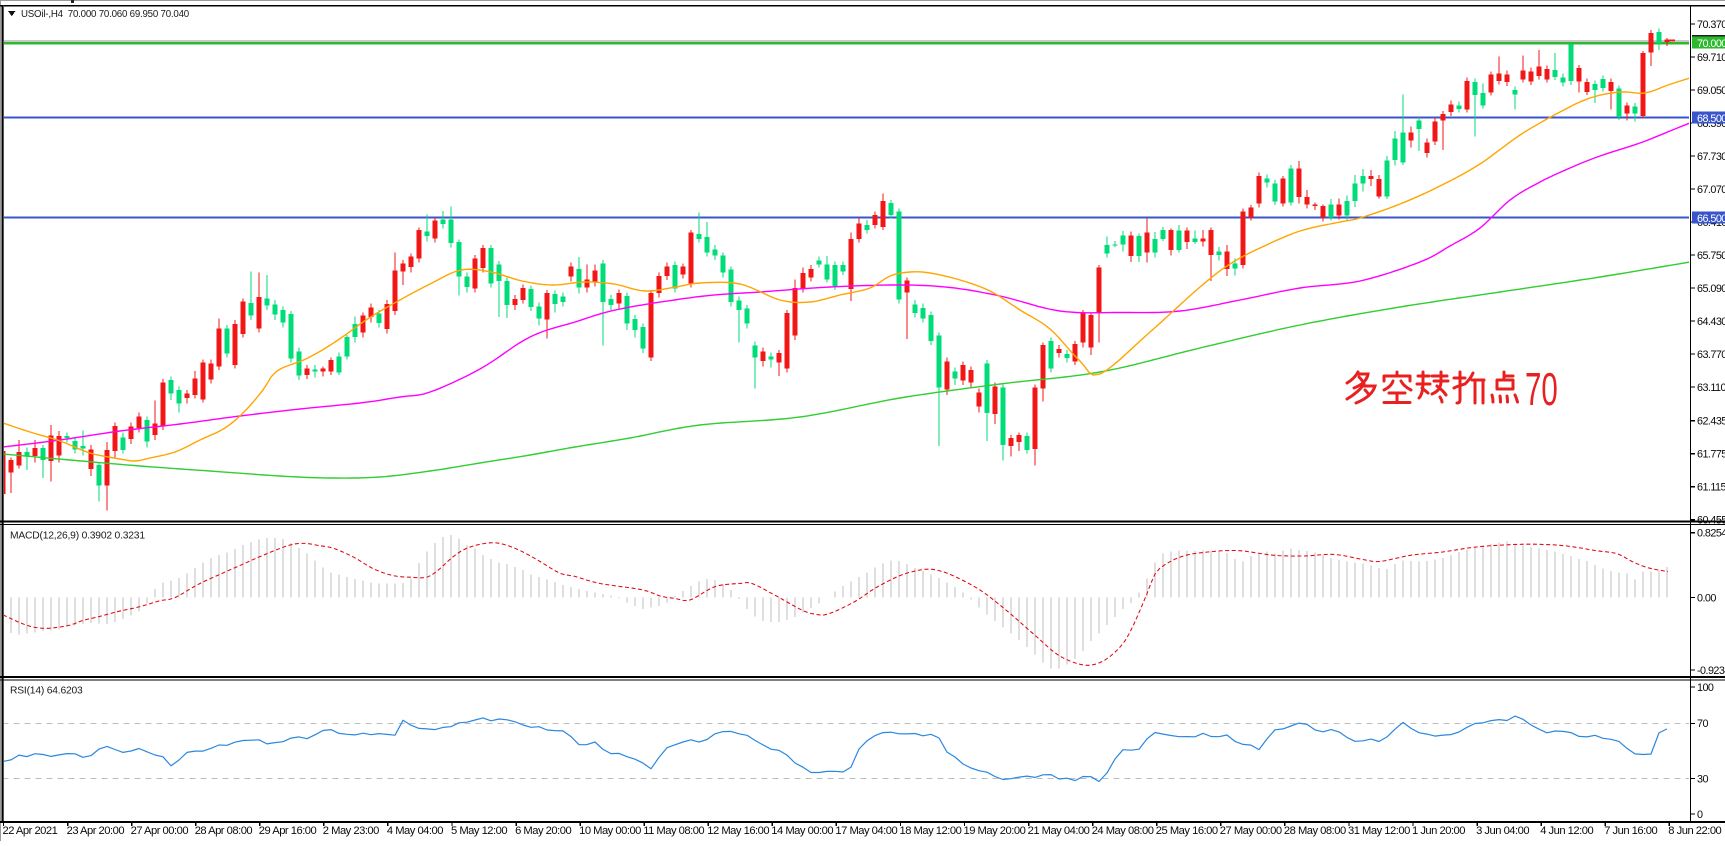  What do you see at coordinates (1700, 815) in the screenshot?
I see `svg-text: 0` at bounding box center [1700, 815].